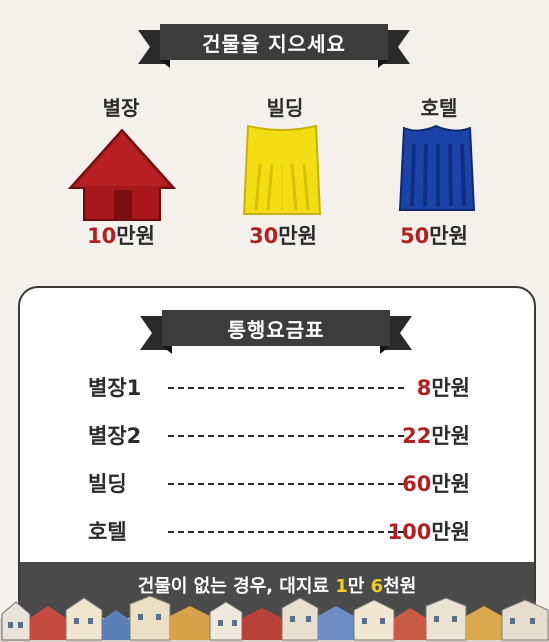 Image resolution: width=549 pixels, height=642 pixels. What do you see at coordinates (359, 586) in the screenshot?
I see `land-fee-mid: 만` at bounding box center [359, 586].